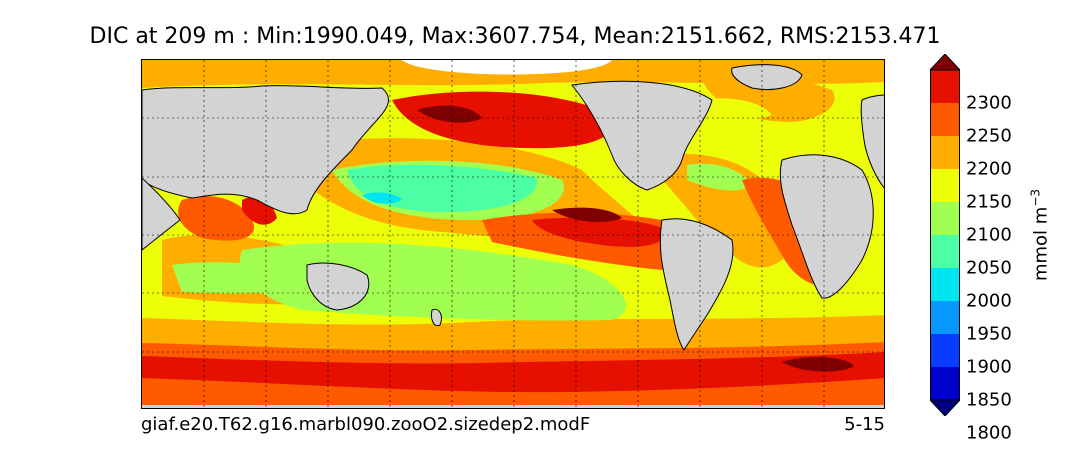  I want to click on colorbar-tick-1950: 1950, so click(989, 334).